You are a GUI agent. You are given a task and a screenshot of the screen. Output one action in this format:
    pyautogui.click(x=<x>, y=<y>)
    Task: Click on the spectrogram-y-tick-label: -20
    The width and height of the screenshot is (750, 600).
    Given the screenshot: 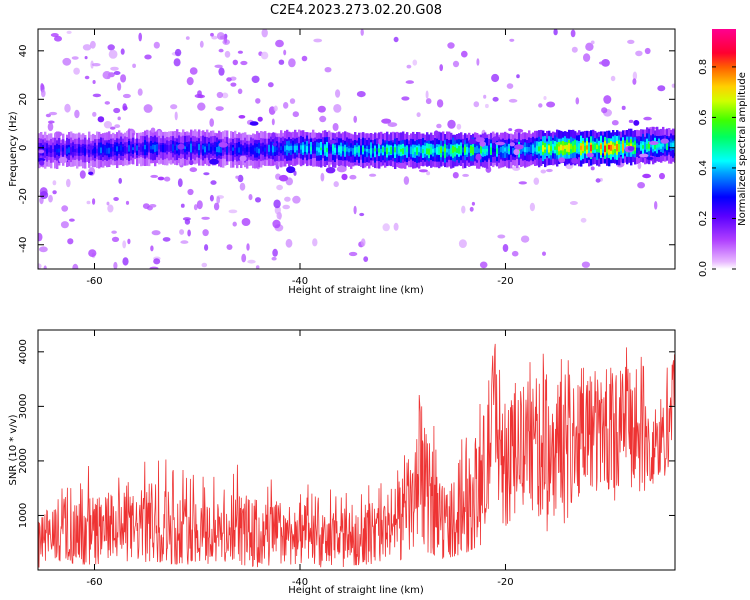 What is the action you would take?
    pyautogui.click(x=23, y=196)
    